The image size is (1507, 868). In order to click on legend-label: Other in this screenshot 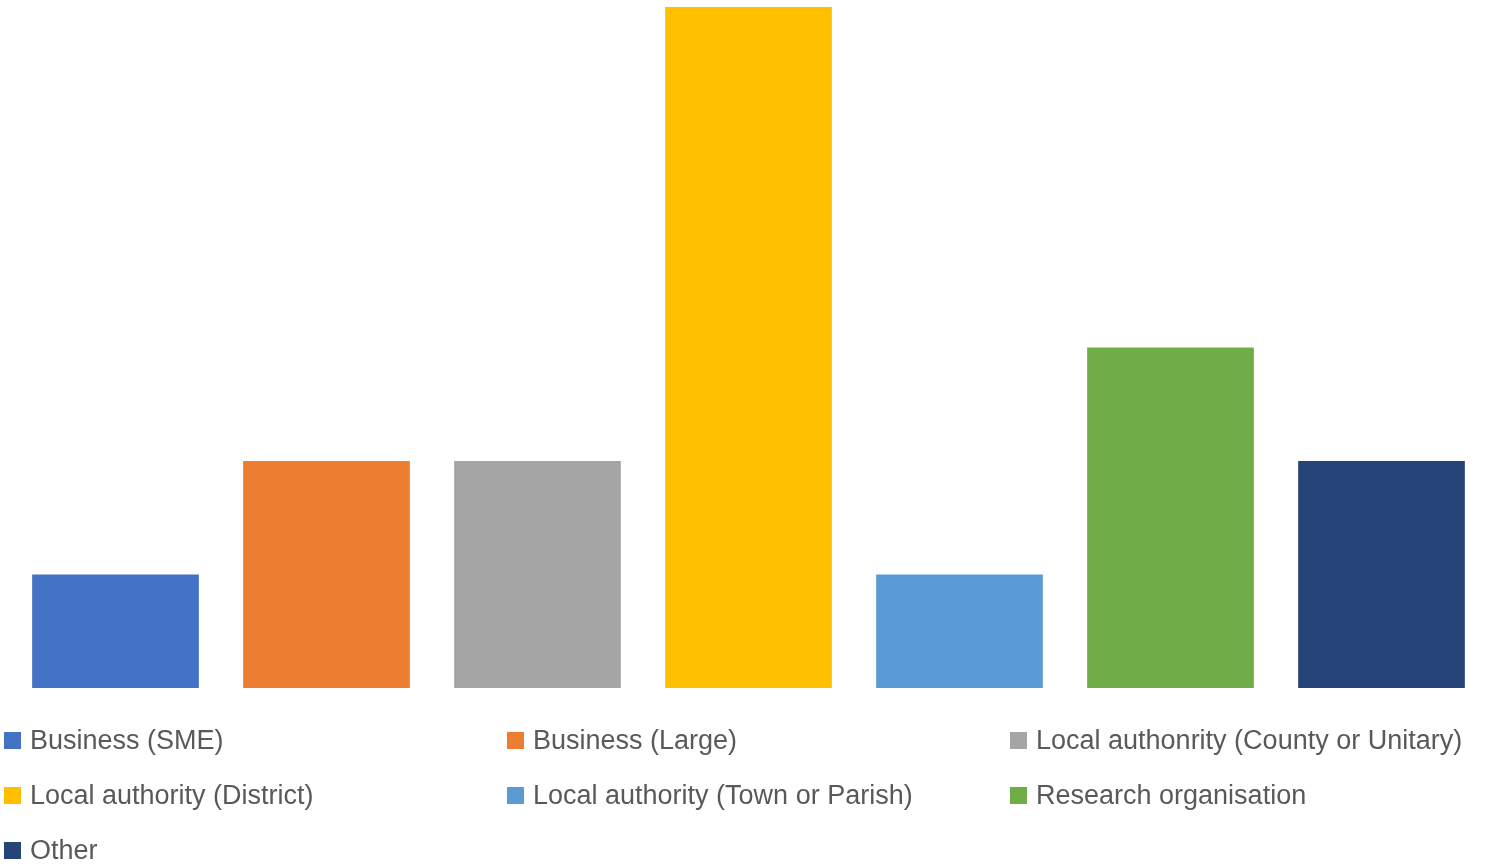, I will do `click(64, 850)`.